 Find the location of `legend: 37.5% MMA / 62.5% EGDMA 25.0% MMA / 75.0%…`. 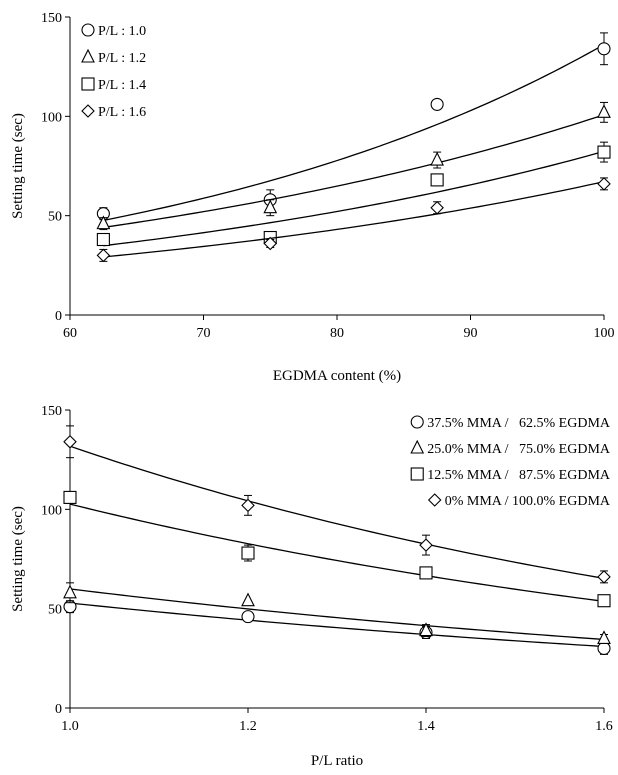

legend: 37.5% MMA / 62.5% EGDMA 25.0% MMA / 75.0%… is located at coordinates (510, 462).